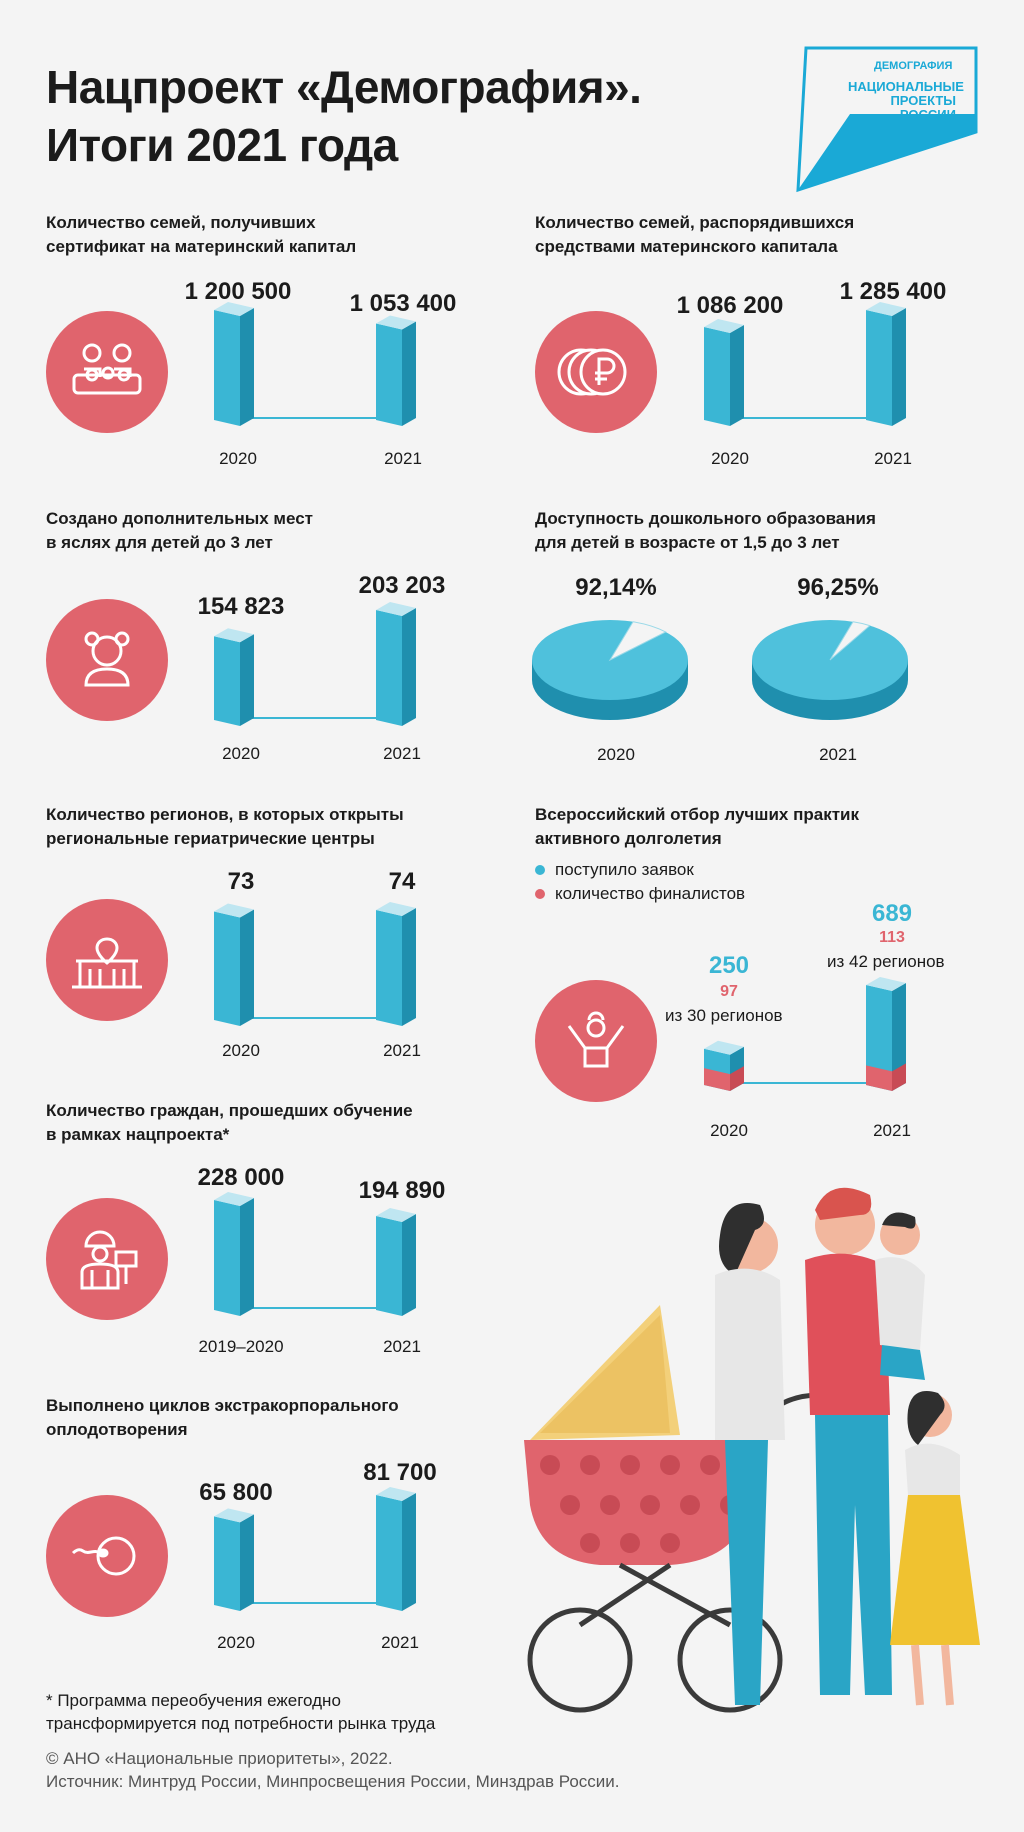 This screenshot has width=1024, height=1832. Describe the element at coordinates (402, 753) in the screenshot. I see `nursery-year-2021: 2021` at that location.